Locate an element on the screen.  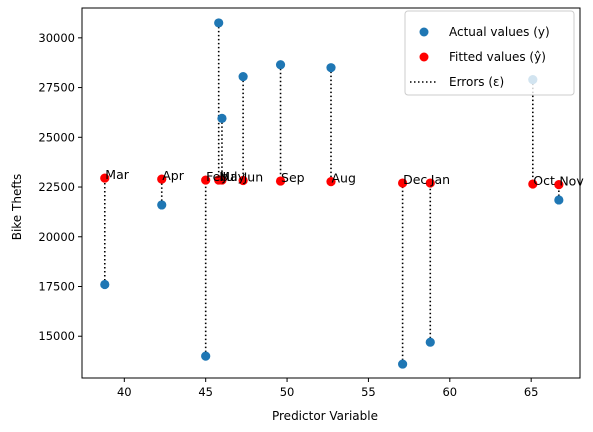
y-tick-label: 22500 is located at coordinates (56, 187).